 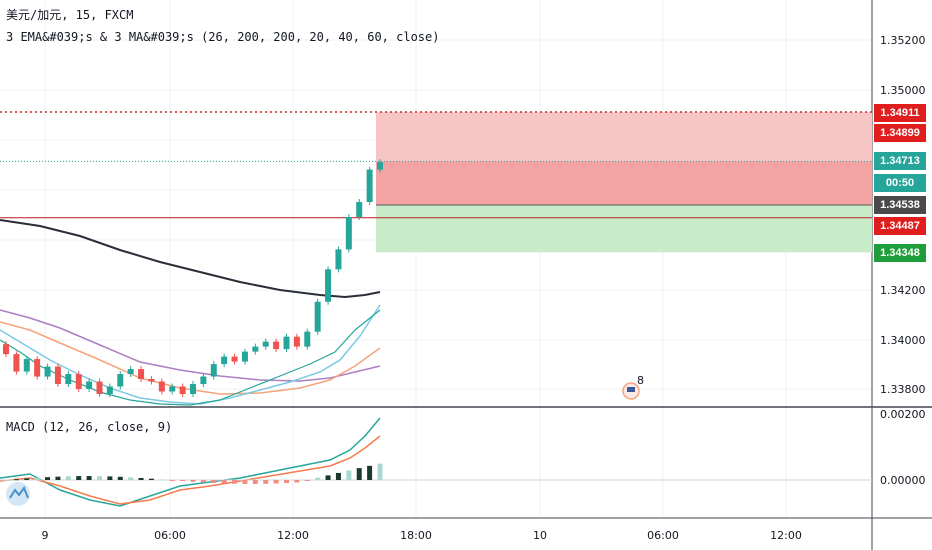 I want to click on ma-40-line, so click(x=190, y=358).